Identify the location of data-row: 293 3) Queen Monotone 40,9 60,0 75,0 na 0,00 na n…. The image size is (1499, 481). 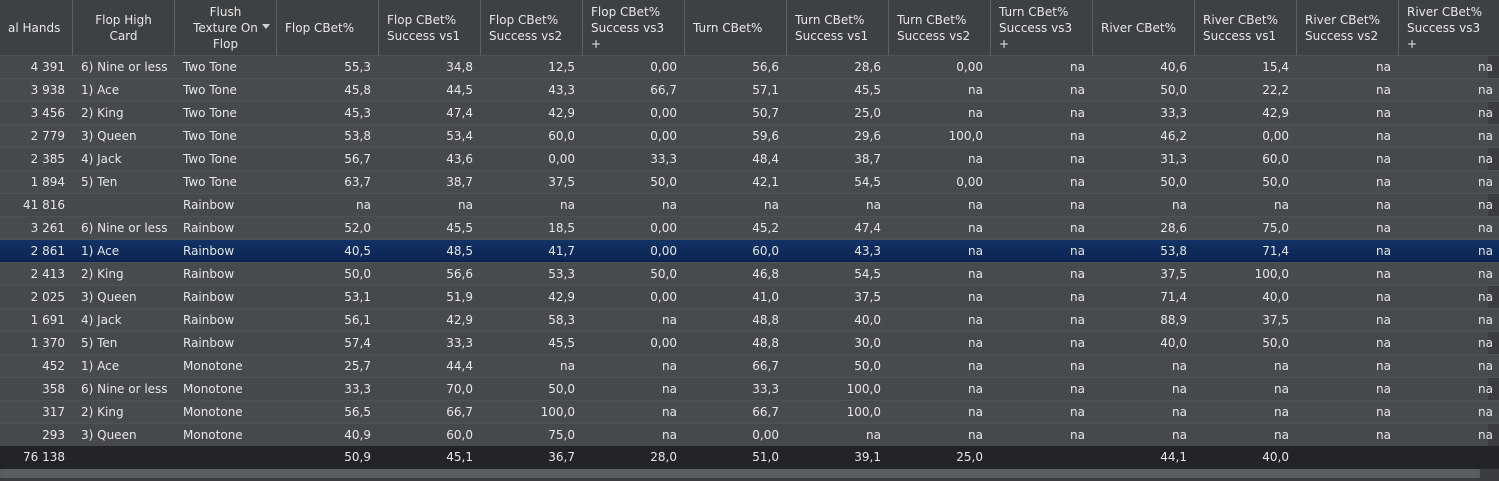
(749, 434).